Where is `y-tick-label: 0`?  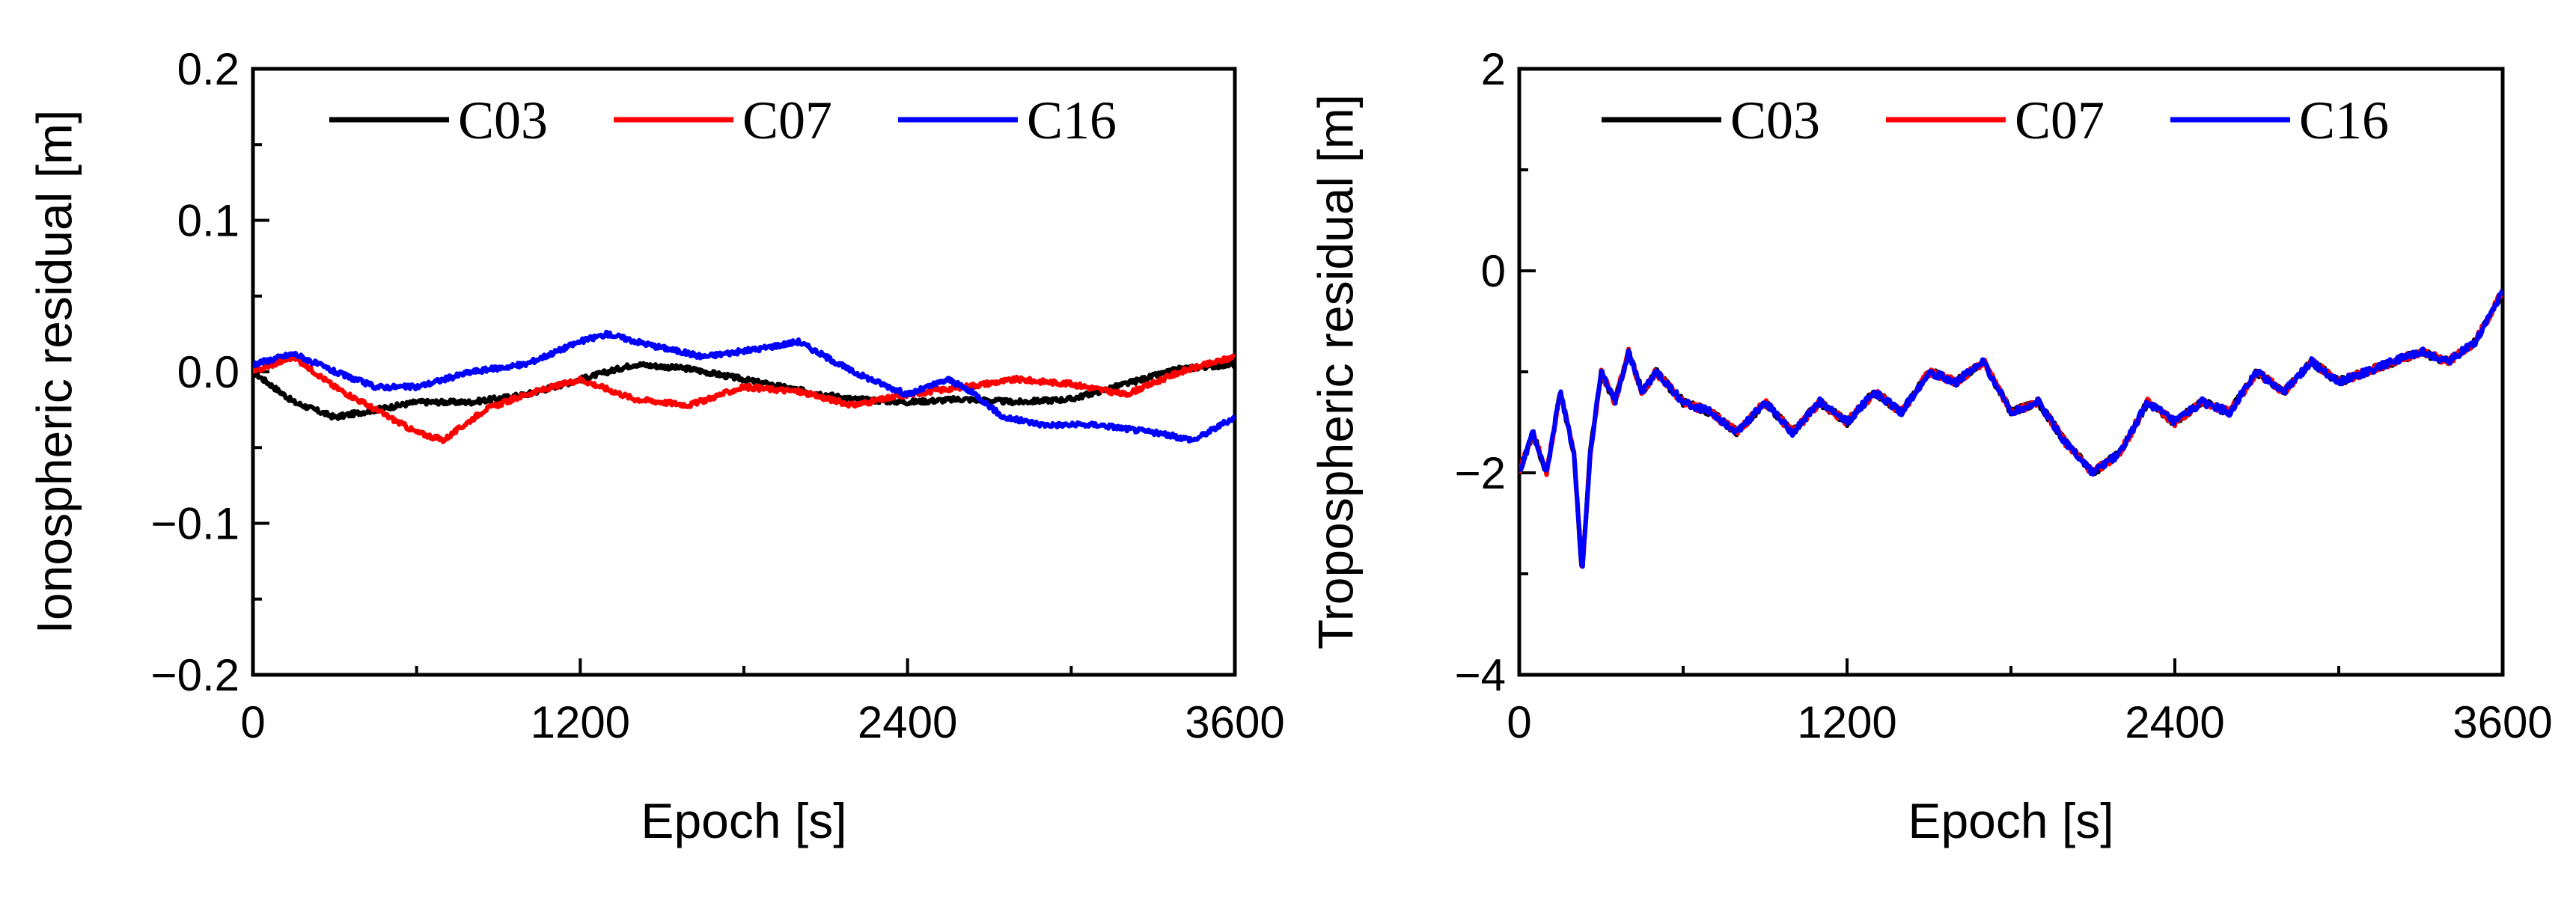
y-tick-label: 0 is located at coordinates (1493, 271).